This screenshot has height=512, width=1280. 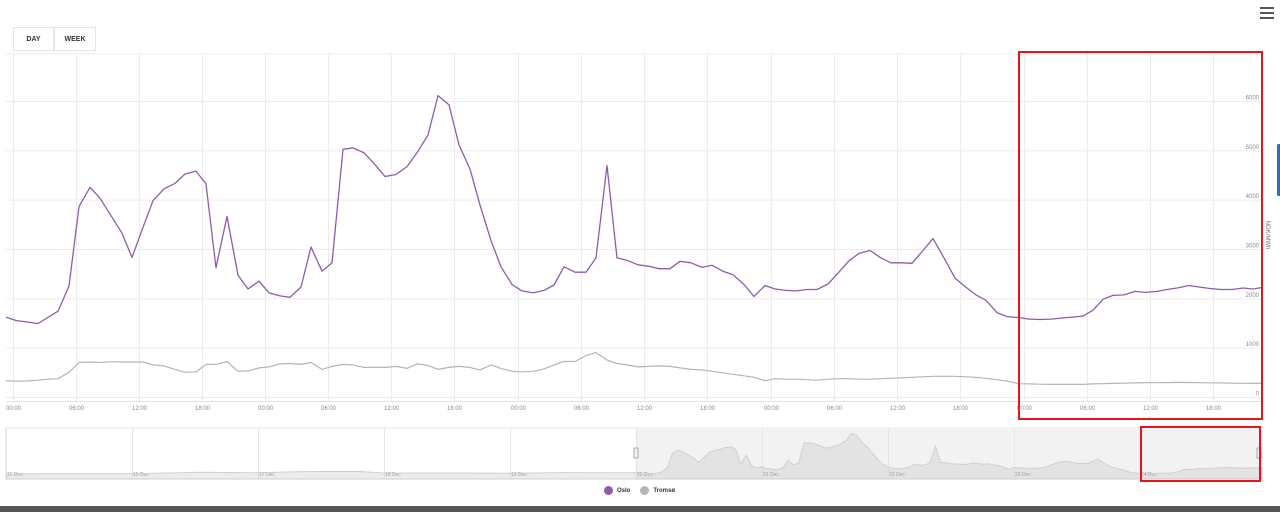 What do you see at coordinates (1253, 247) in the screenshot?
I see `y-tick-label: 3000` at bounding box center [1253, 247].